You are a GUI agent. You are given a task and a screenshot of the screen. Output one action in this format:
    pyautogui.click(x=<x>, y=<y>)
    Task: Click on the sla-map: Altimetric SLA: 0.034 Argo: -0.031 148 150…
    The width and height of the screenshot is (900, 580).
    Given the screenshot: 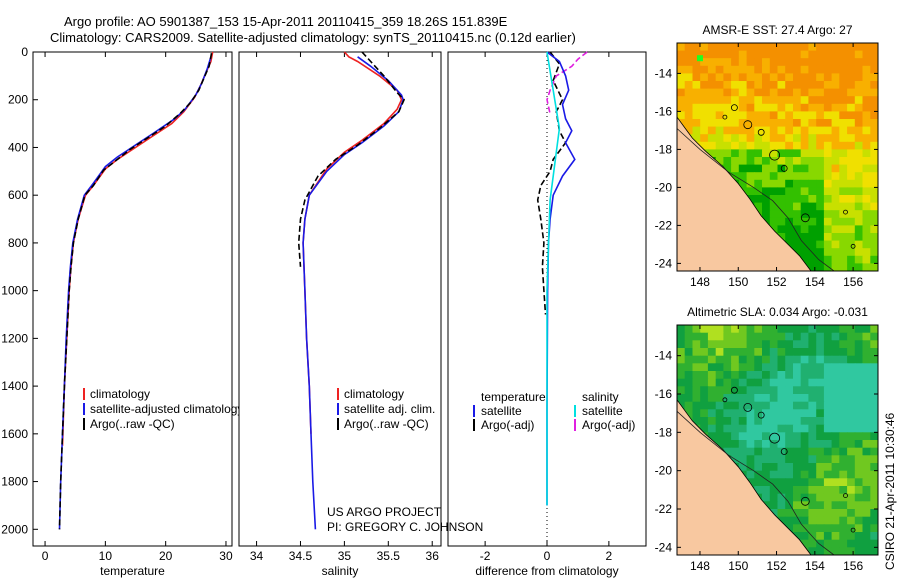 What is the action you would take?
    pyautogui.click(x=767, y=439)
    